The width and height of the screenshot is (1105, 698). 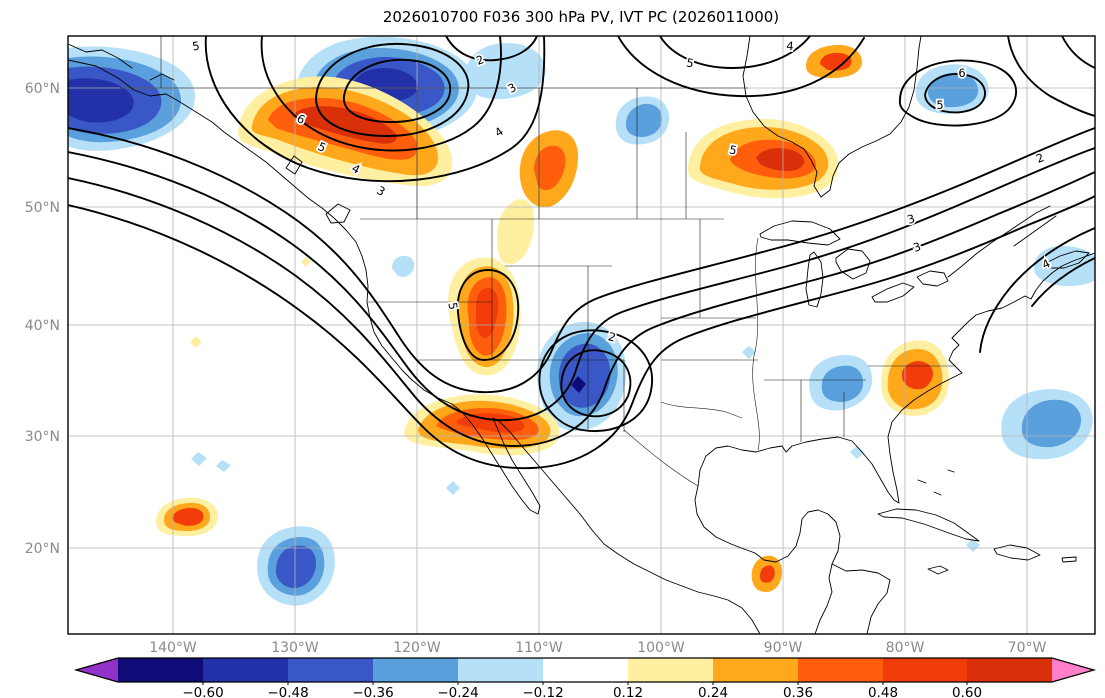 What do you see at coordinates (928, 525) in the screenshot?
I see `island-cuba` at bounding box center [928, 525].